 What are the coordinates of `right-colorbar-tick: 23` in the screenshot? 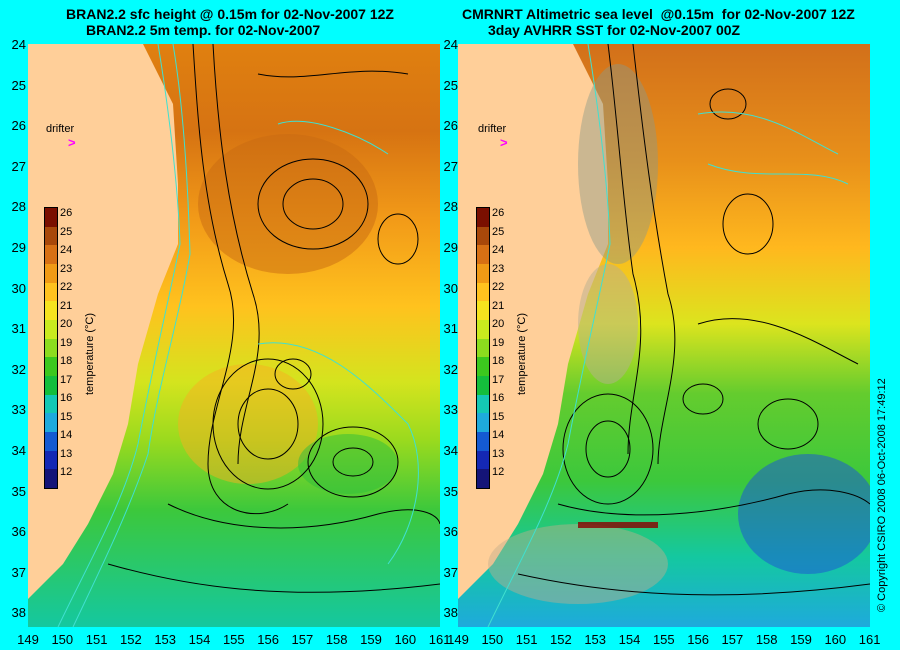 It's located at (498, 268).